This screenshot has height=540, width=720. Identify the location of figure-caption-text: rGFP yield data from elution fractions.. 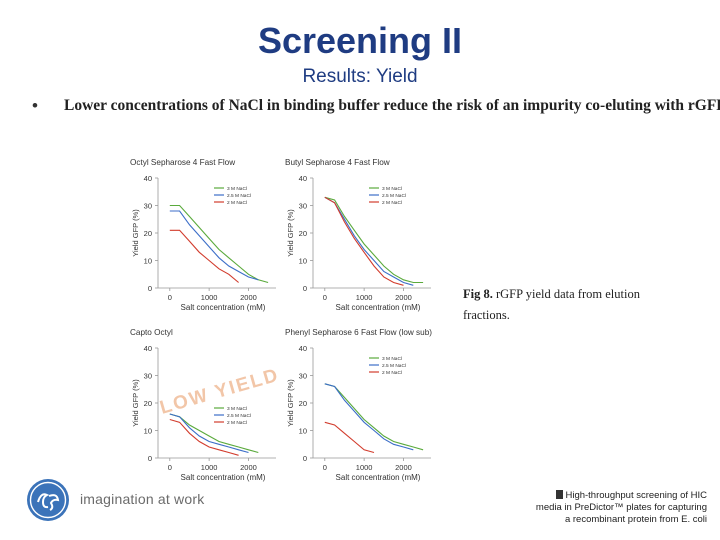
(551, 304).